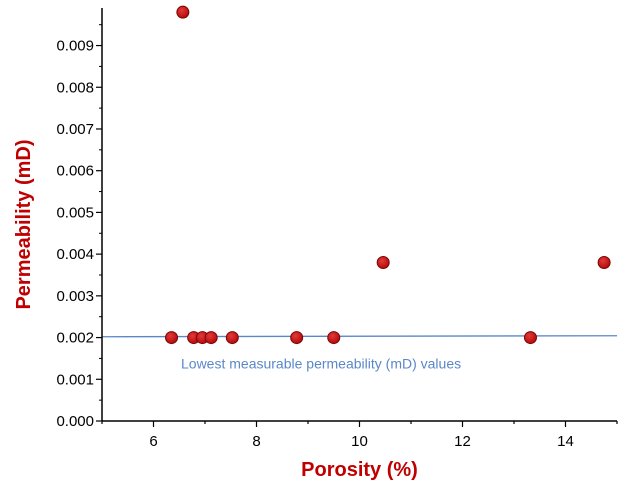  I want to click on y-tick-label: 0.002, so click(75, 338).